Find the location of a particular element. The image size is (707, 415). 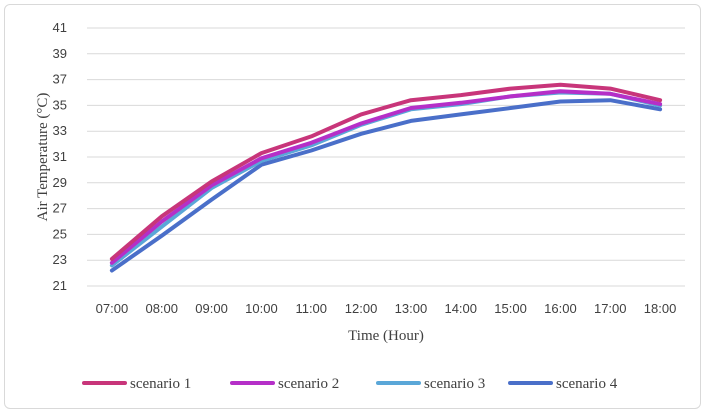

x-tick-label: 08:00 is located at coordinates (161, 308).